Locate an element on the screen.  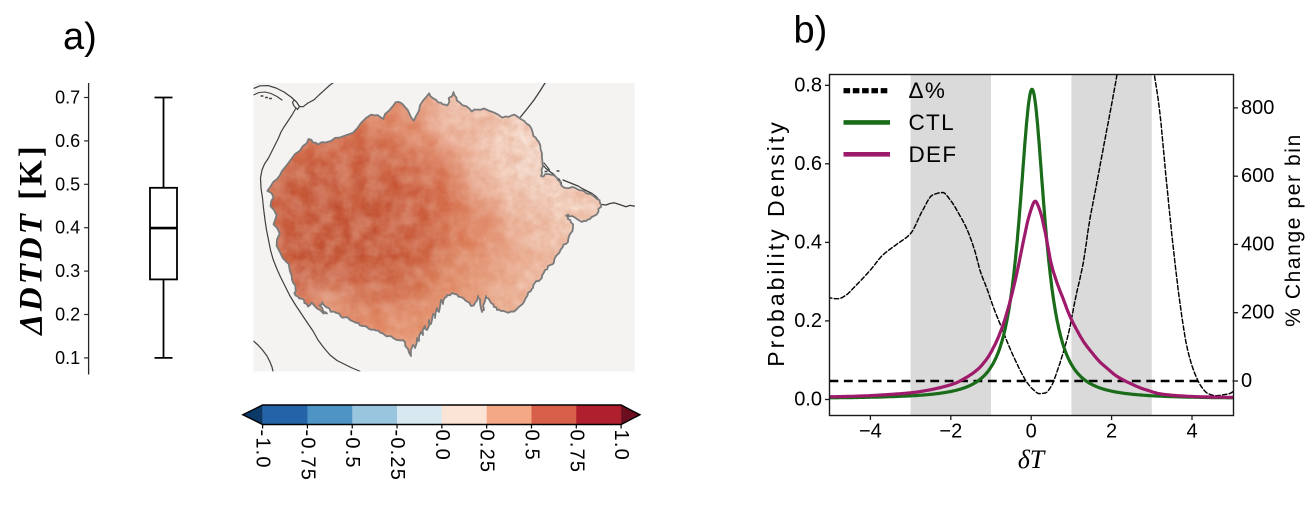
svg-text: 400 is located at coordinates (1257, 244).